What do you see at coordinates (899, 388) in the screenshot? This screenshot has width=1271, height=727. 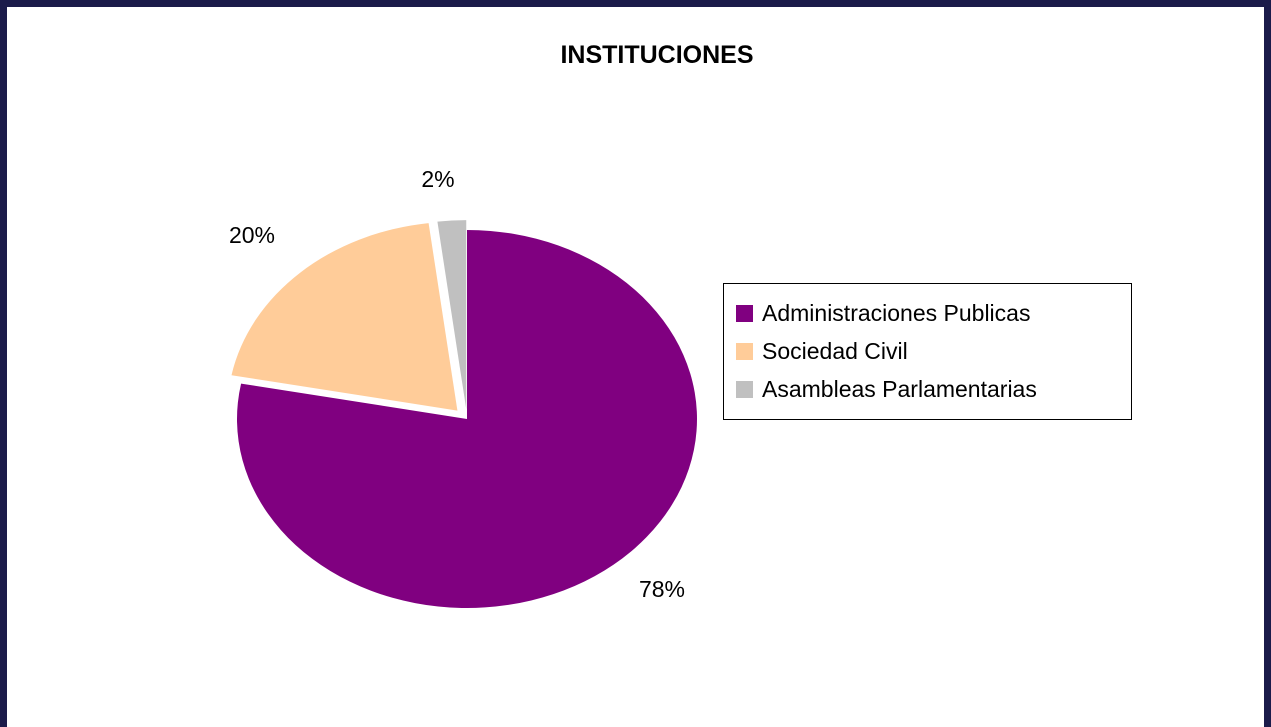 I see `legend-label: Asambleas Parlamentarias` at bounding box center [899, 388].